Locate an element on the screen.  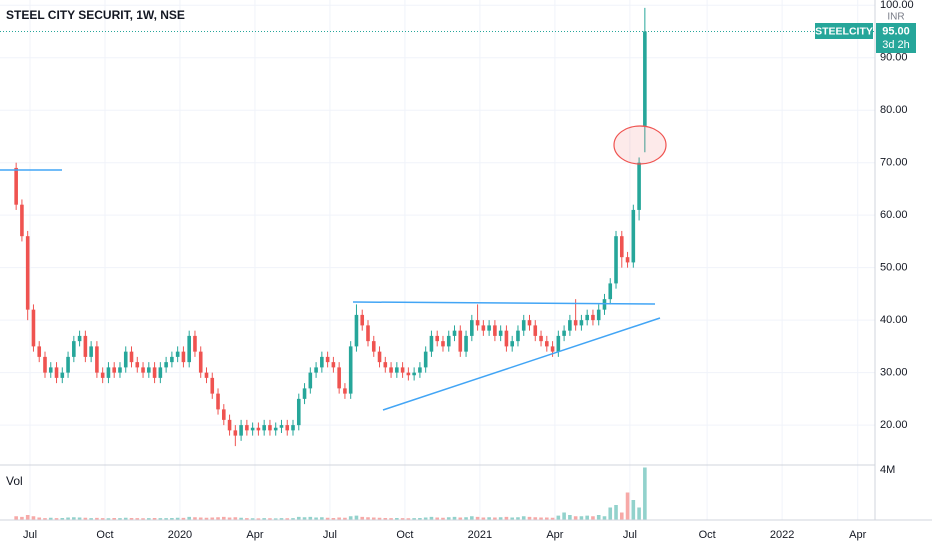
y-tick-label: 40.00 is located at coordinates (894, 320).